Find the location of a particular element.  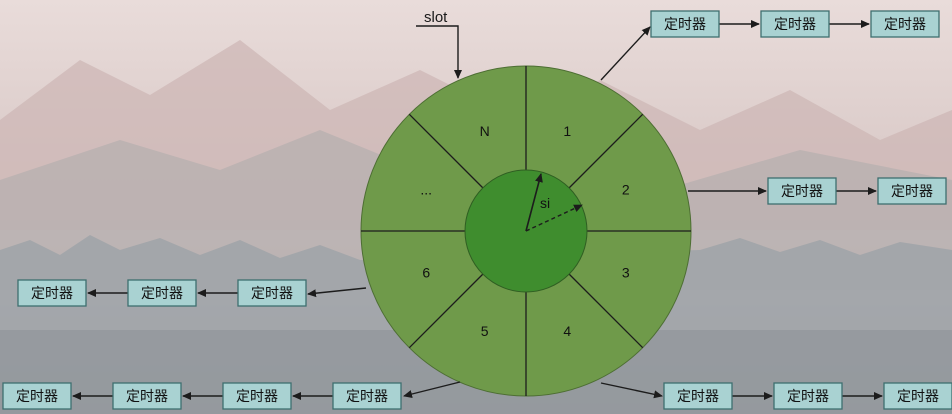

slot-label: 5 is located at coordinates (485, 331).